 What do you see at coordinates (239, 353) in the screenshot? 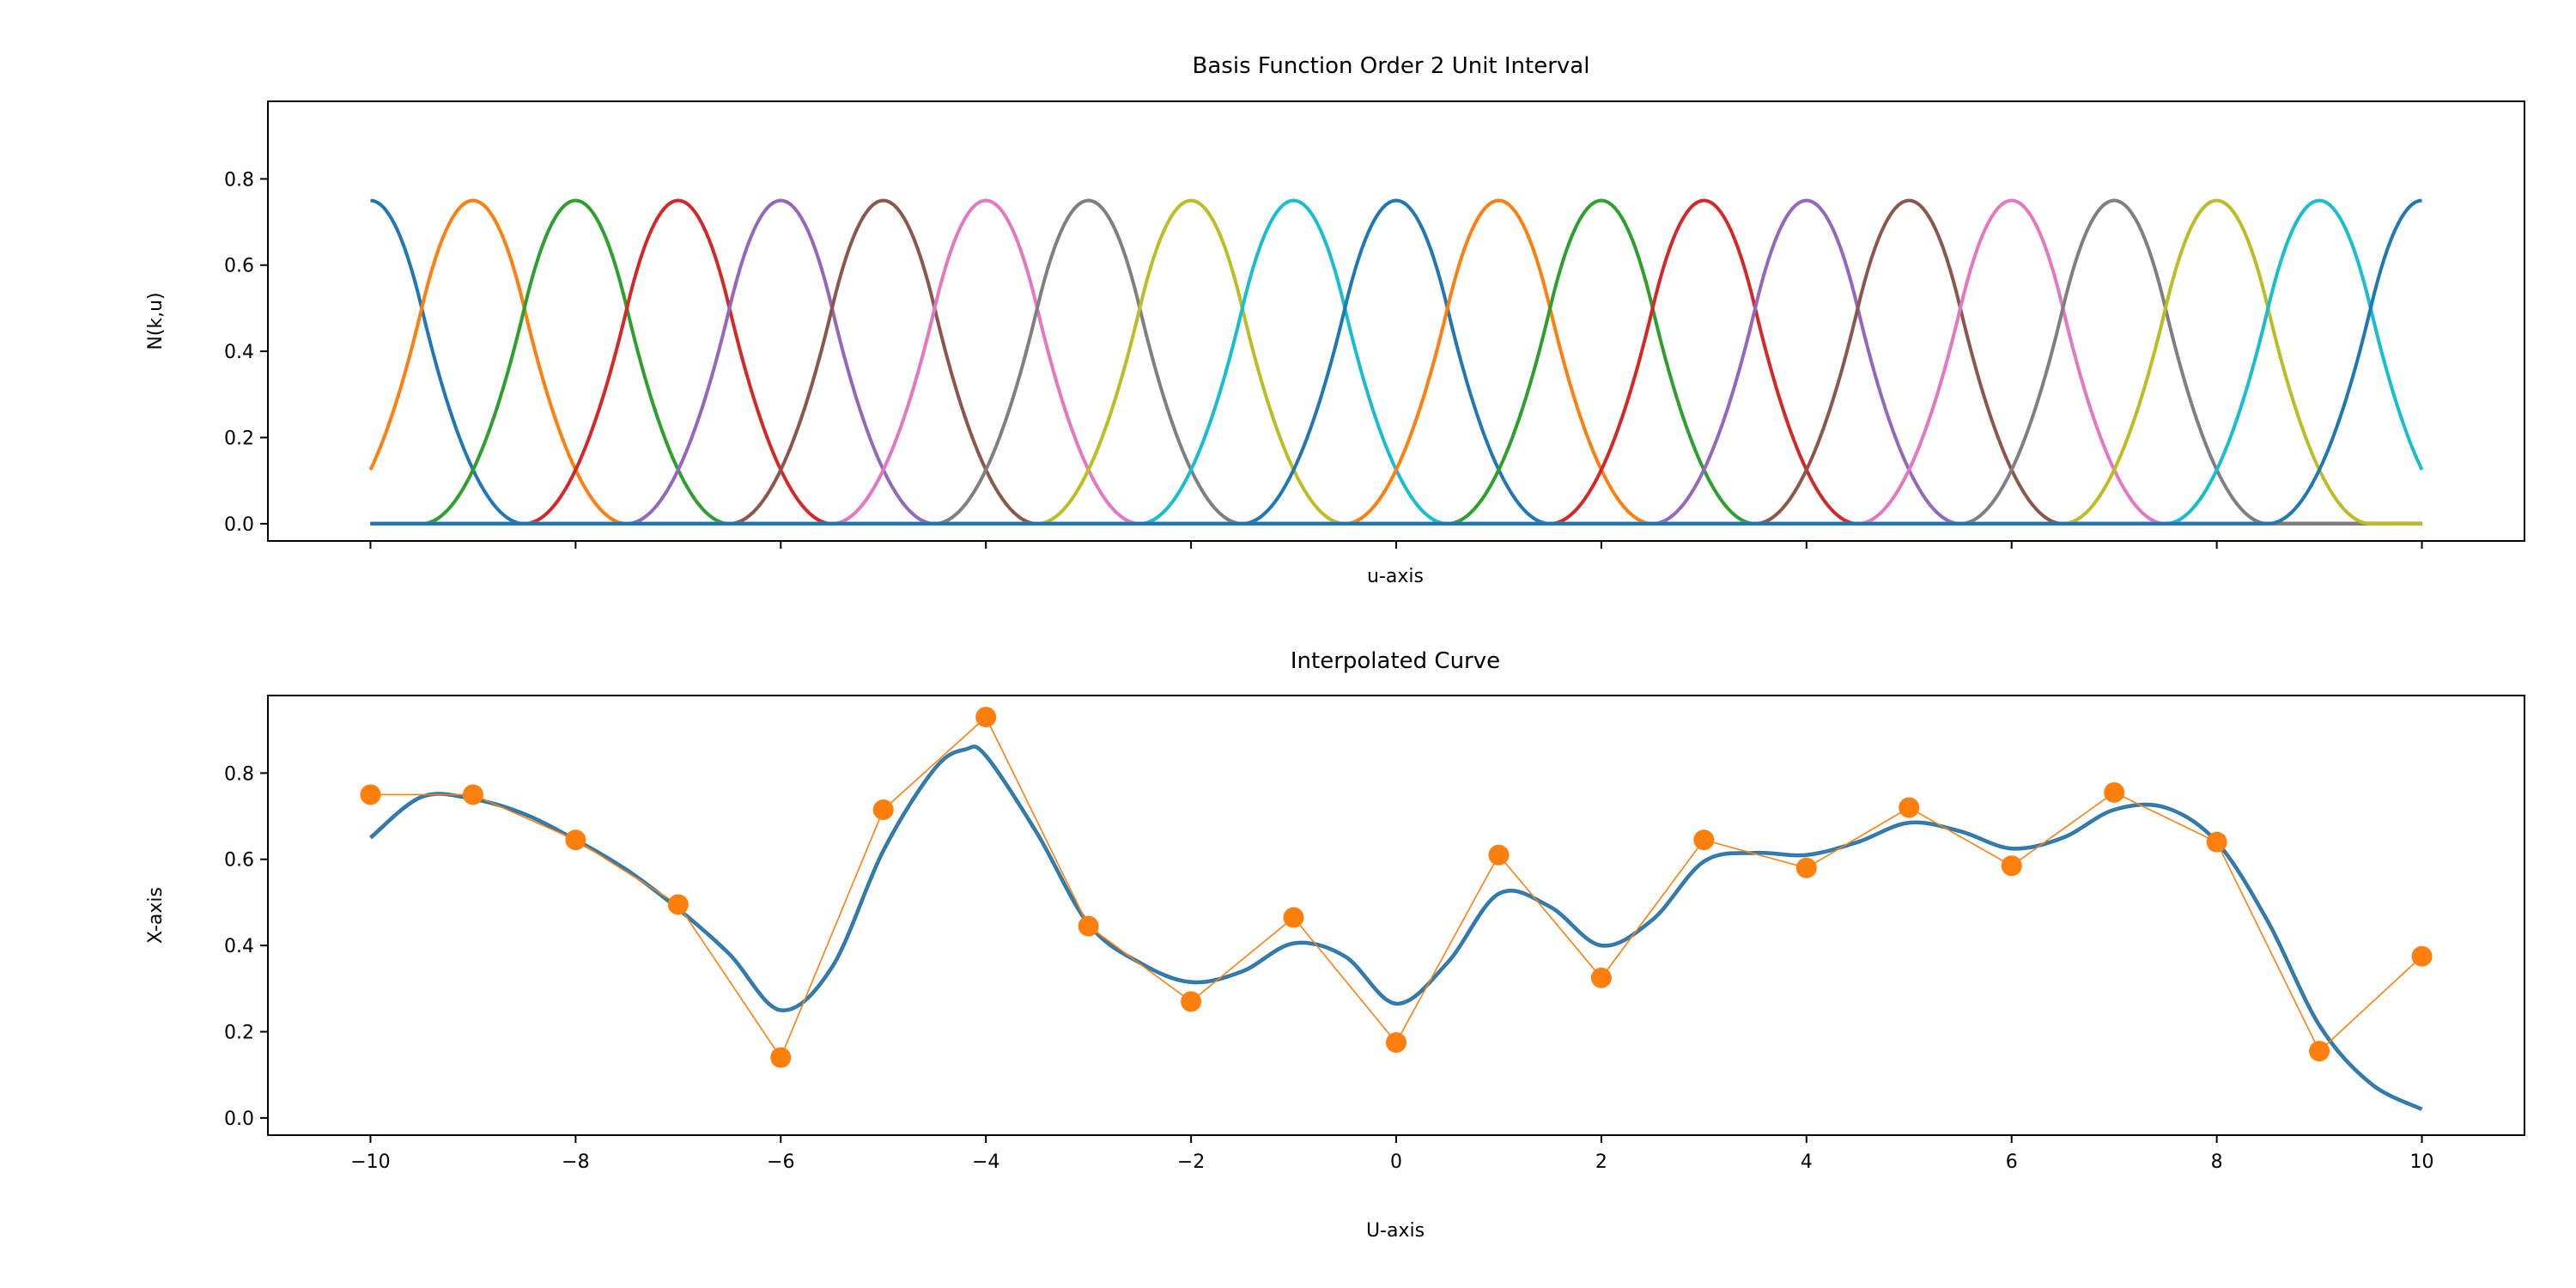
I see `basis-y-tick-label: 0.4` at bounding box center [239, 353].